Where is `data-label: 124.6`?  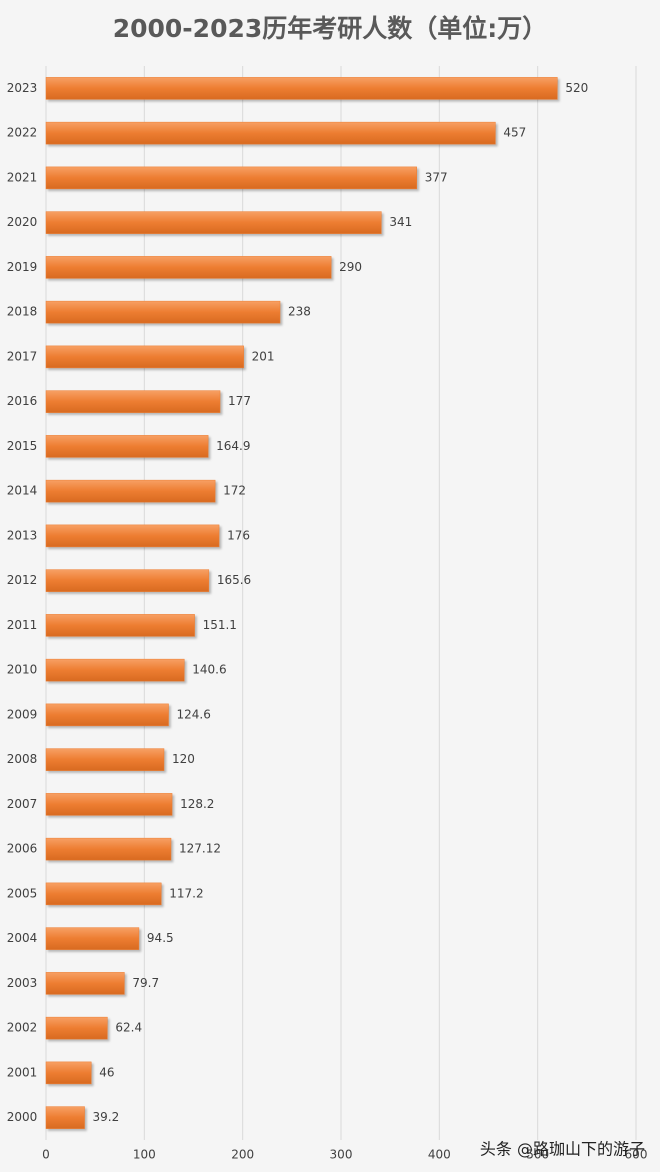
data-label: 124.6 is located at coordinates (194, 714).